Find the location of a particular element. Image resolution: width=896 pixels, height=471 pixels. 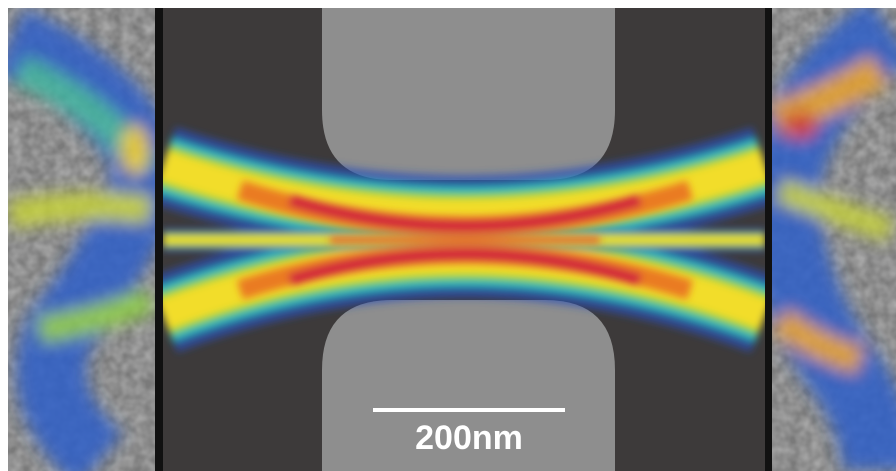

electrode-top is located at coordinates (468, 94).